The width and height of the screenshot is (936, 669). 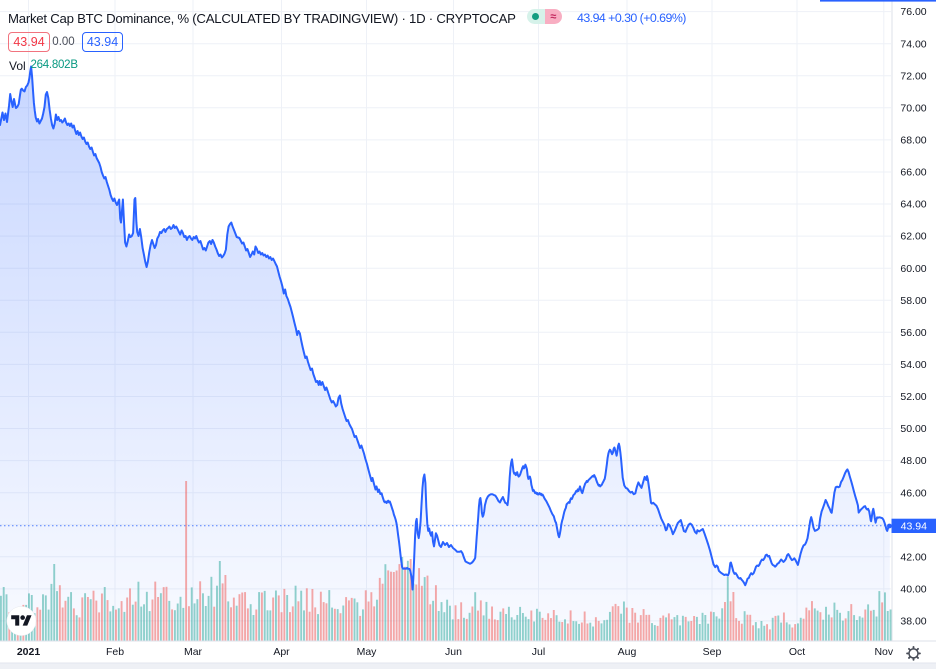 What do you see at coordinates (913, 429) in the screenshot?
I see `svg-text: 50.00` at bounding box center [913, 429].